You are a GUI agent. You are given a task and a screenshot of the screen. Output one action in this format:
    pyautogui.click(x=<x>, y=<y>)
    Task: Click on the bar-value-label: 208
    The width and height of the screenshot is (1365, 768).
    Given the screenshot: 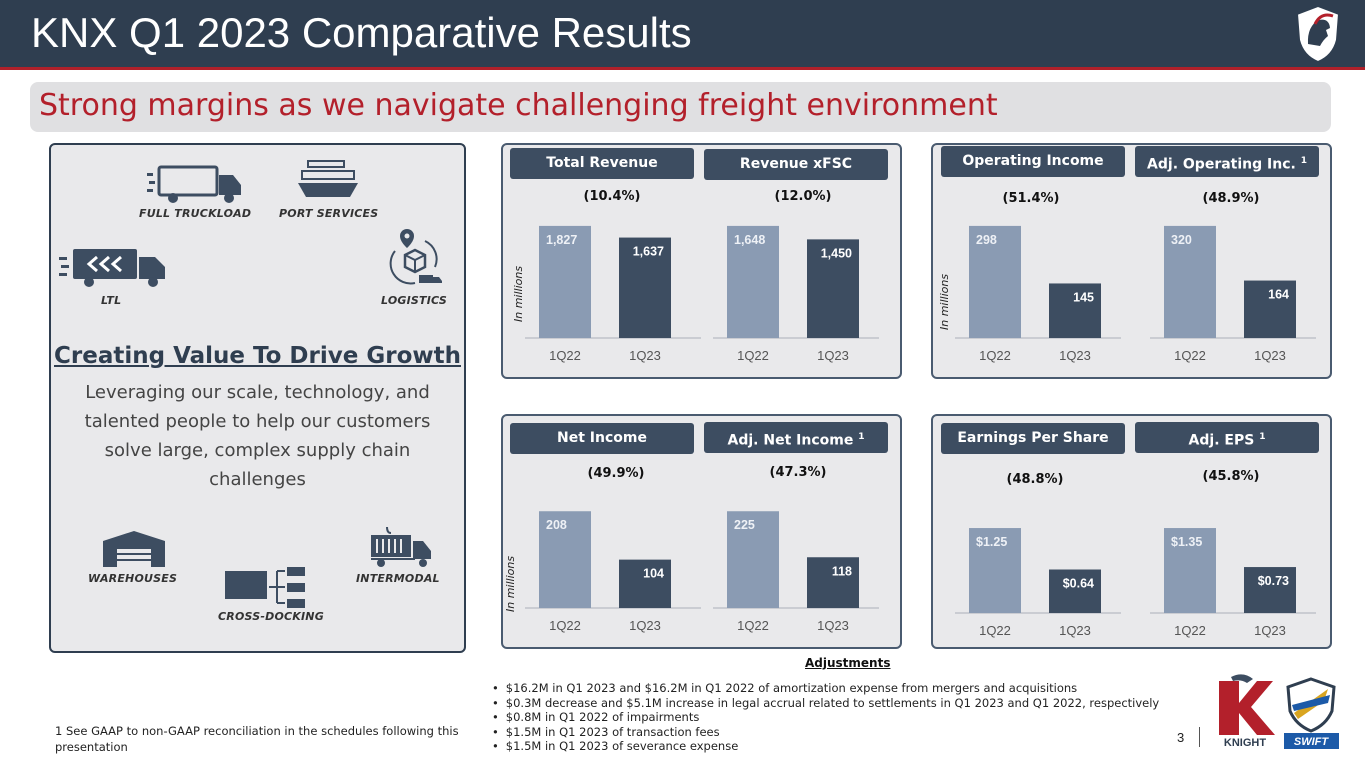 What is the action you would take?
    pyautogui.click(x=556, y=525)
    